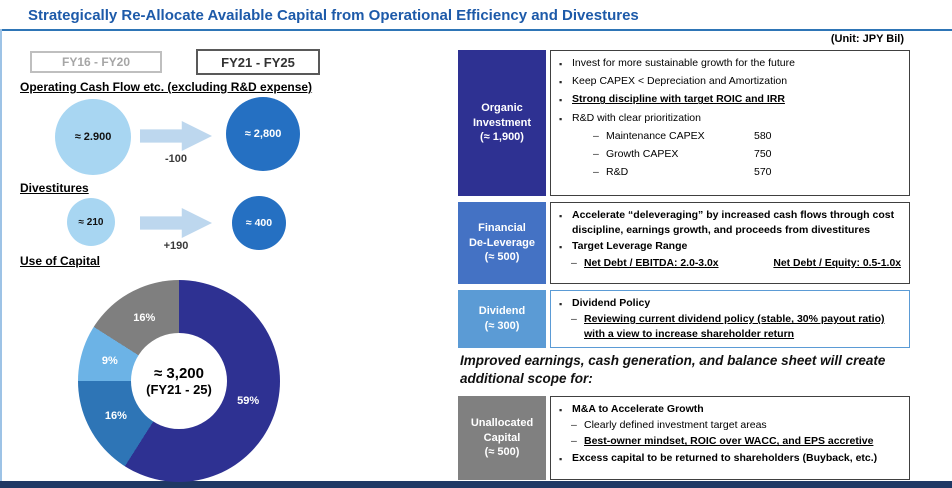 The height and width of the screenshot is (488, 952). What do you see at coordinates (476, 484) in the screenshot?
I see `slide-bottom-bar` at bounding box center [476, 484].